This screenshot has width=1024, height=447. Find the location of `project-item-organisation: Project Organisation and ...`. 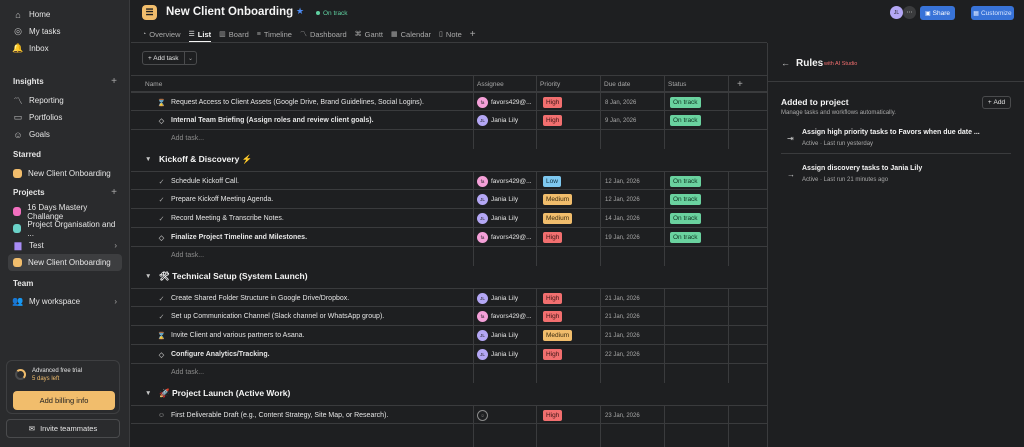

project-item-organisation: Project Organisation and ... is located at coordinates (65, 229).